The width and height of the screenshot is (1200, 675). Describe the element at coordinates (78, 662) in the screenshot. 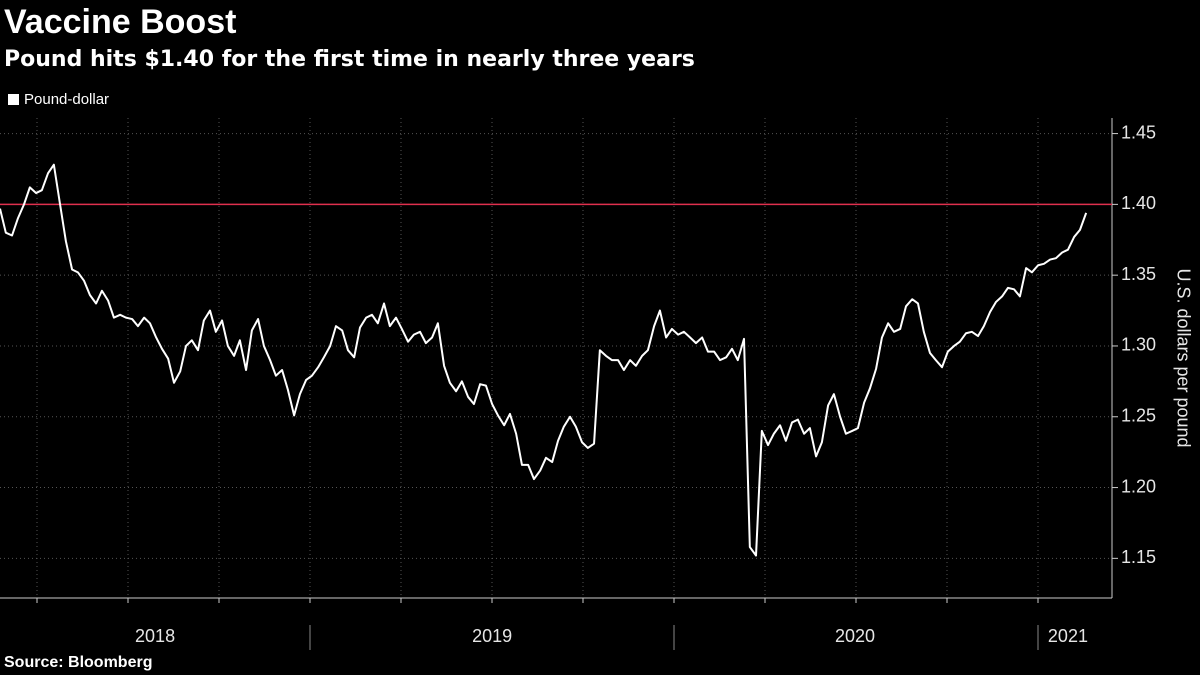

I see `source: Source: Bloomberg` at that location.